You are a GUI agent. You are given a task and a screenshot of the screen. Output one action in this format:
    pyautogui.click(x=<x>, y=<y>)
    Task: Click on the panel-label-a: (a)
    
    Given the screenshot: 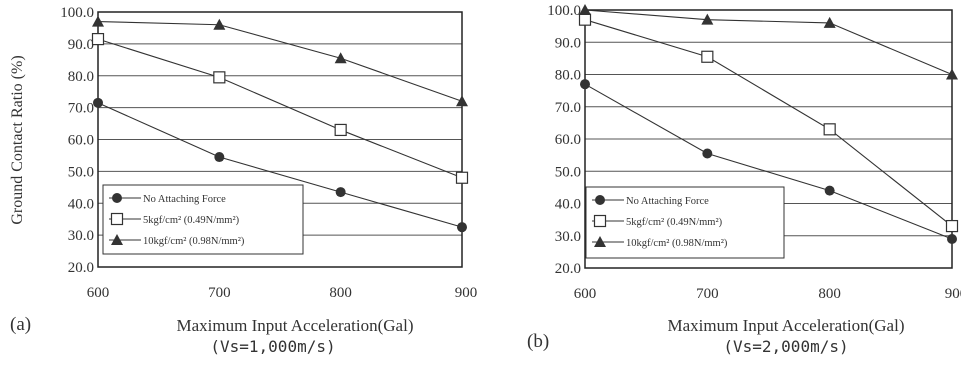 What is the action you would take?
    pyautogui.click(x=20, y=324)
    